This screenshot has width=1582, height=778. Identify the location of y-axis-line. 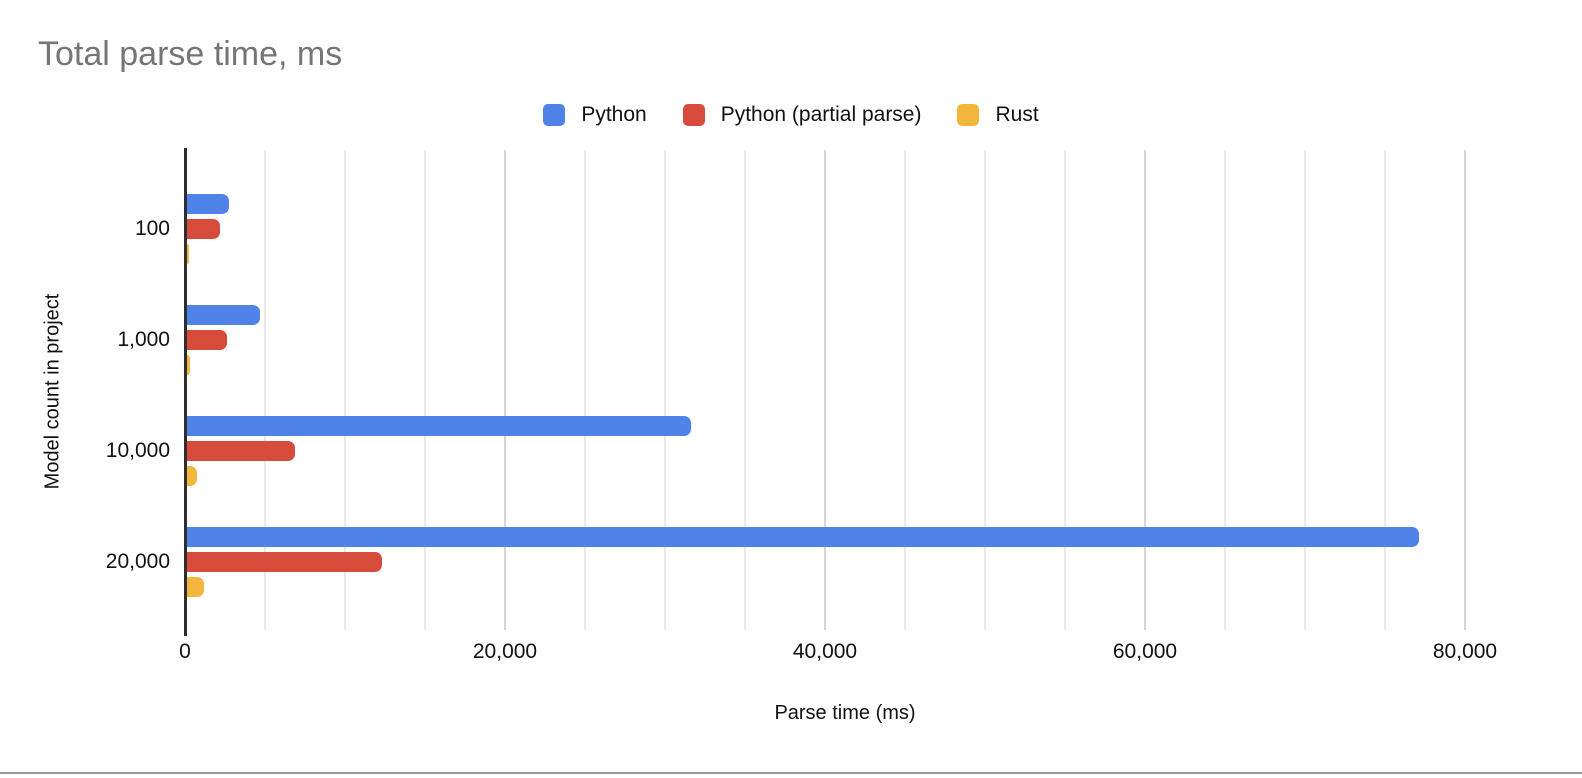
(185, 392).